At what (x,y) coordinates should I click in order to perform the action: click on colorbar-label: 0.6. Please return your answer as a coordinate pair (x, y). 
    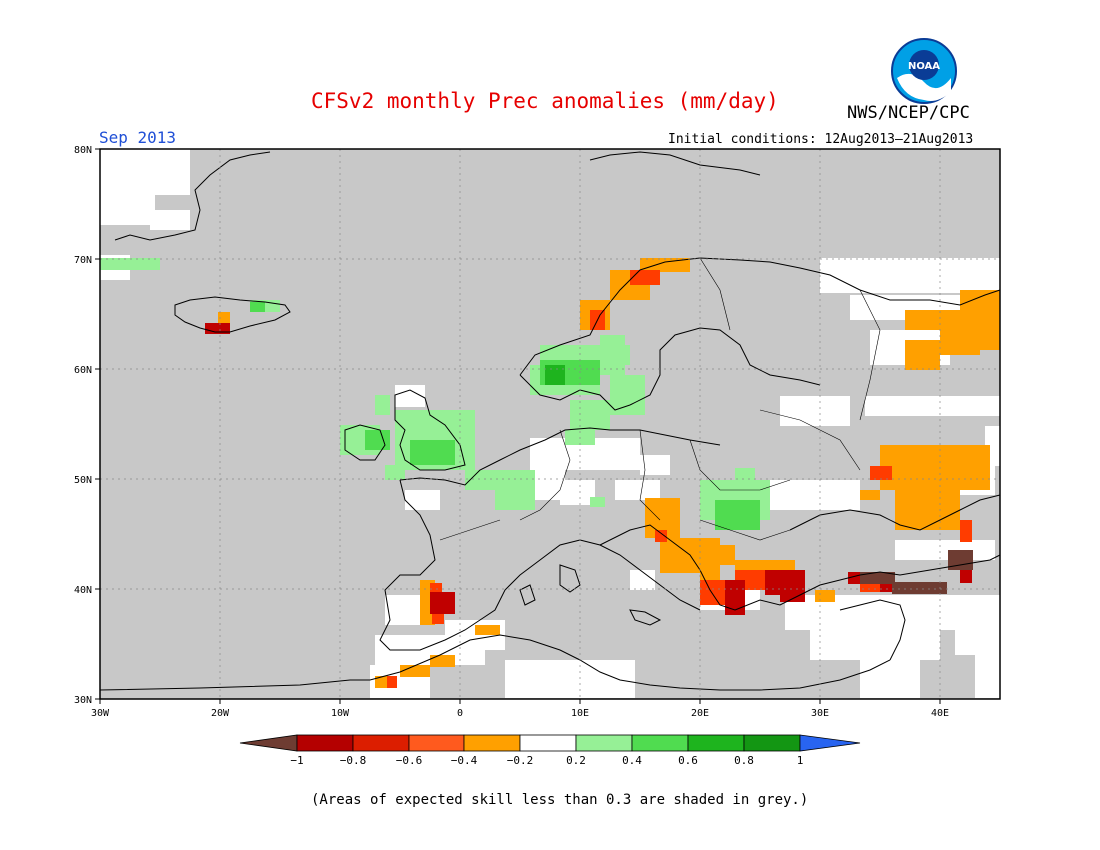
    Looking at the image, I should click on (688, 760).